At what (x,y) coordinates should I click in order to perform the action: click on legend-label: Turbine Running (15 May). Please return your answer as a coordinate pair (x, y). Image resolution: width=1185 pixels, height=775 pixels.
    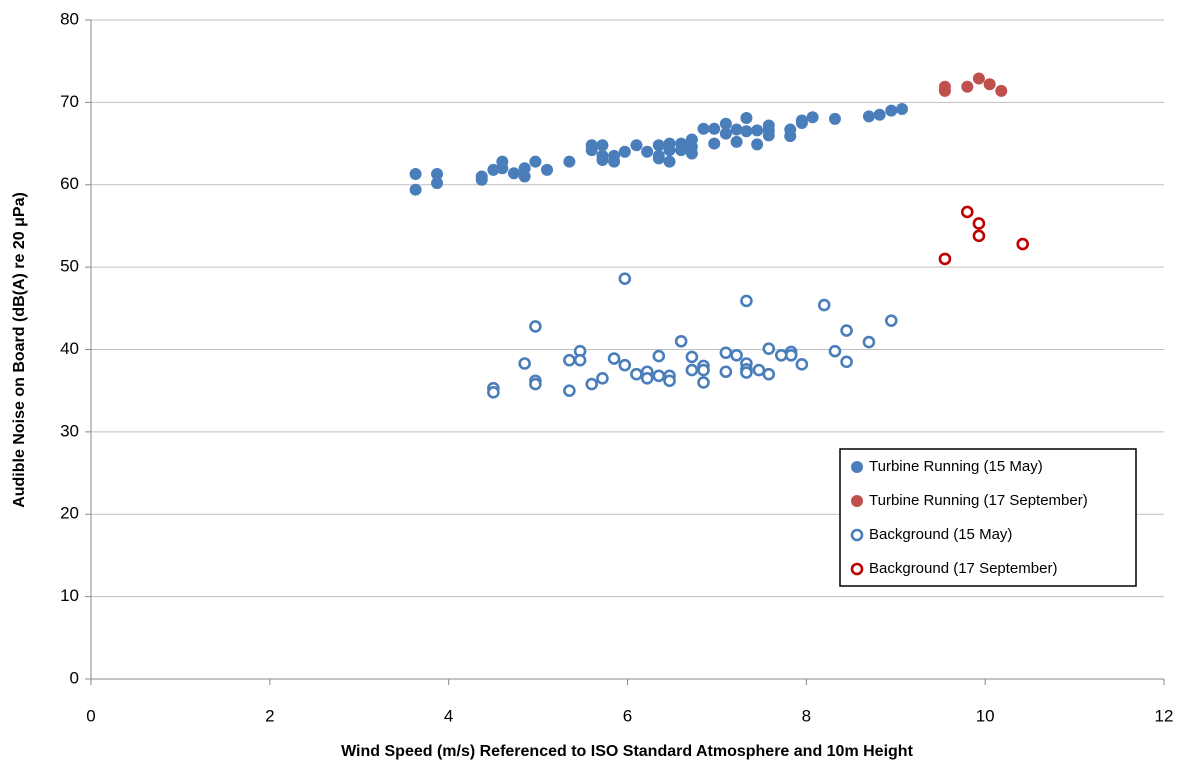
    Looking at the image, I should click on (956, 466).